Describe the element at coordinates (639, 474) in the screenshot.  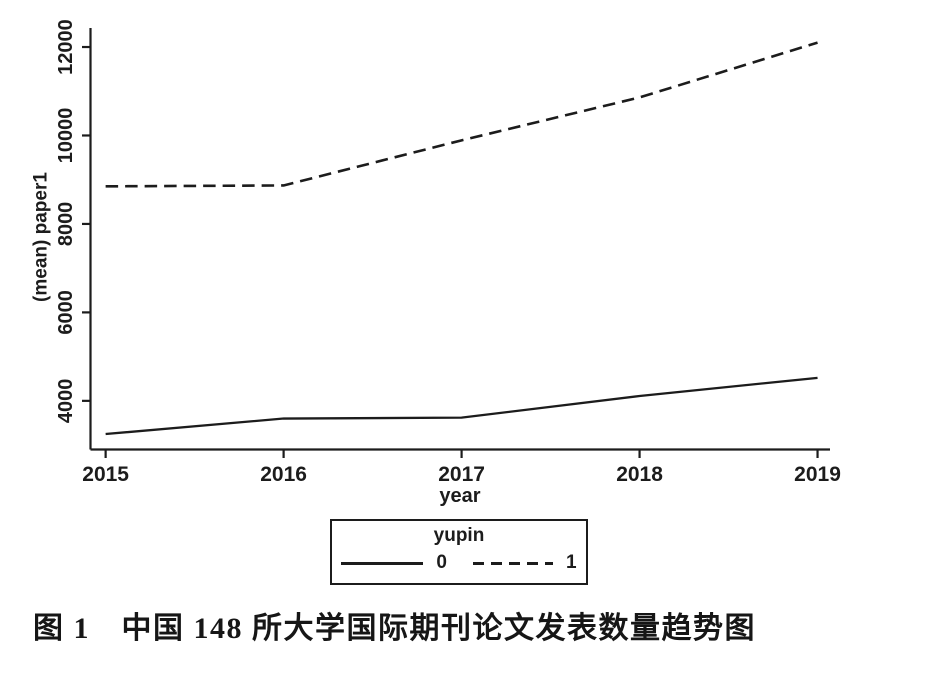
I see `x-tick-label: 2018` at that location.